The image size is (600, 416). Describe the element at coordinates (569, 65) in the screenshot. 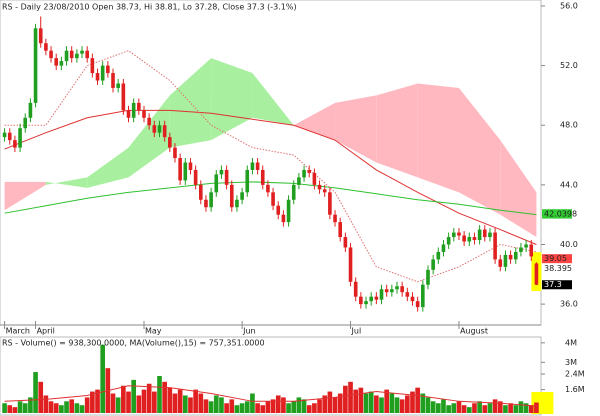

I see `y-tick-label: 52.0` at that location.